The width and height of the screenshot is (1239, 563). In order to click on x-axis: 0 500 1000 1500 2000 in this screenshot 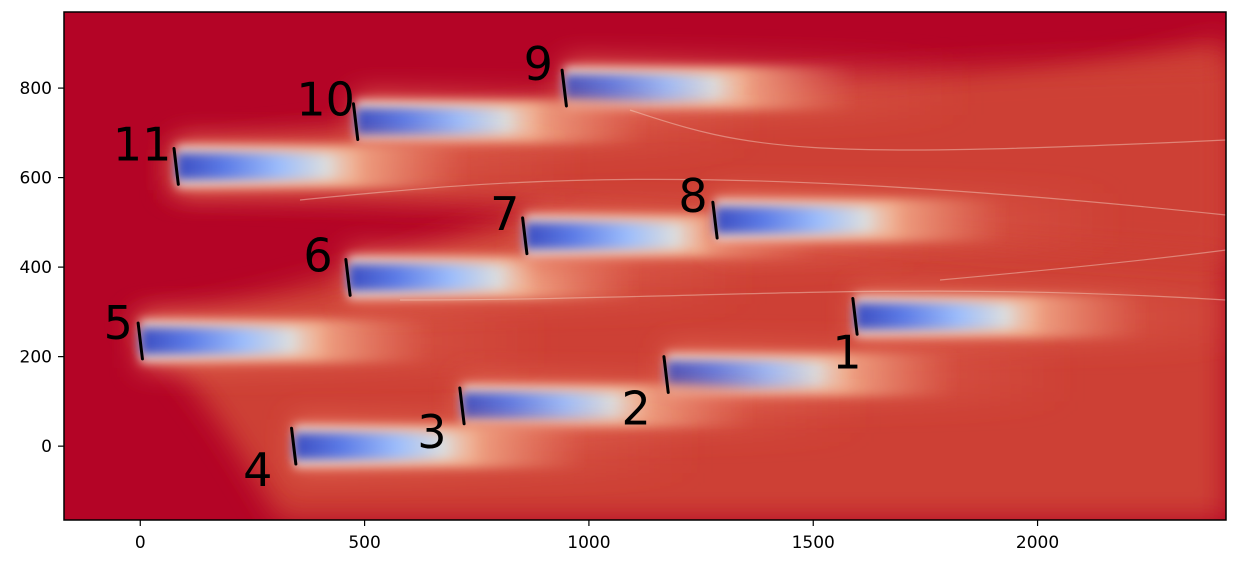, I will do `click(597, 536)`.